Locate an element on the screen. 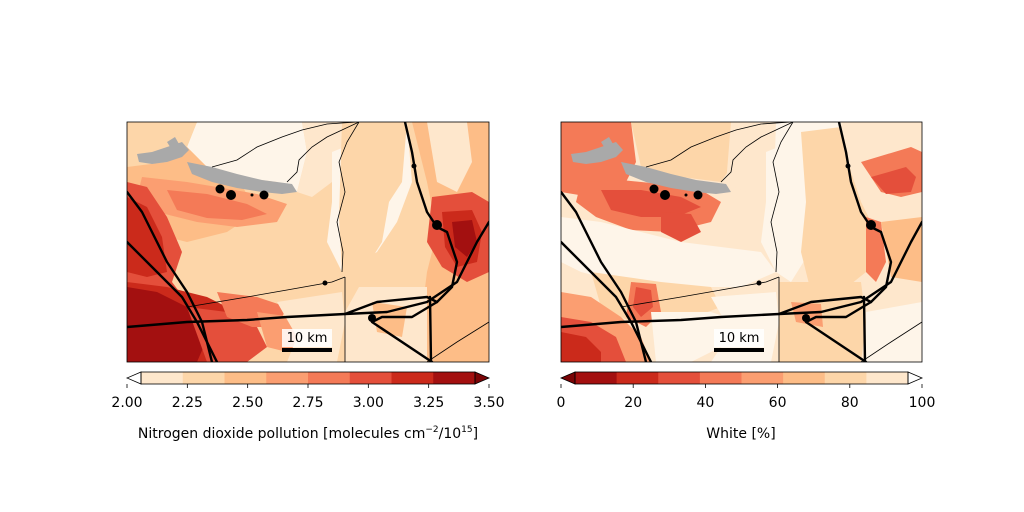  no2-colorbar-tick-label: 2.50 is located at coordinates (247, 403).